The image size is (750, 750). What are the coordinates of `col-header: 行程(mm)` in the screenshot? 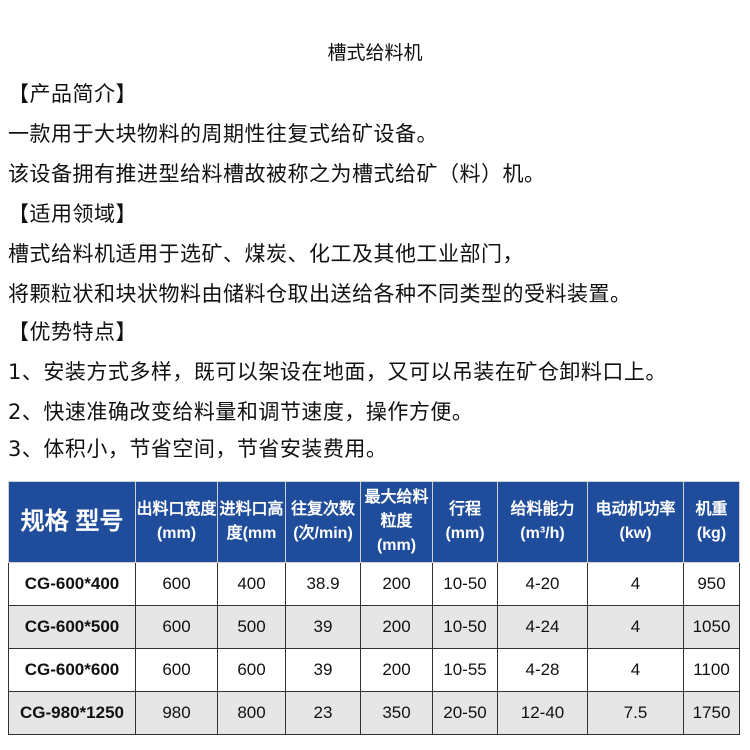 It's located at (465, 522).